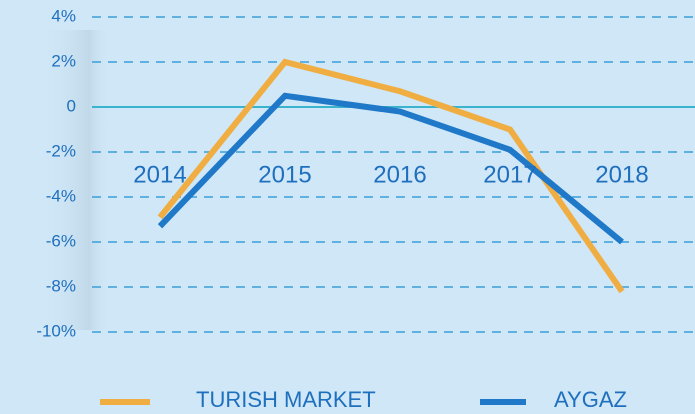  I want to click on y-tick-label: -6%, so click(61, 240).